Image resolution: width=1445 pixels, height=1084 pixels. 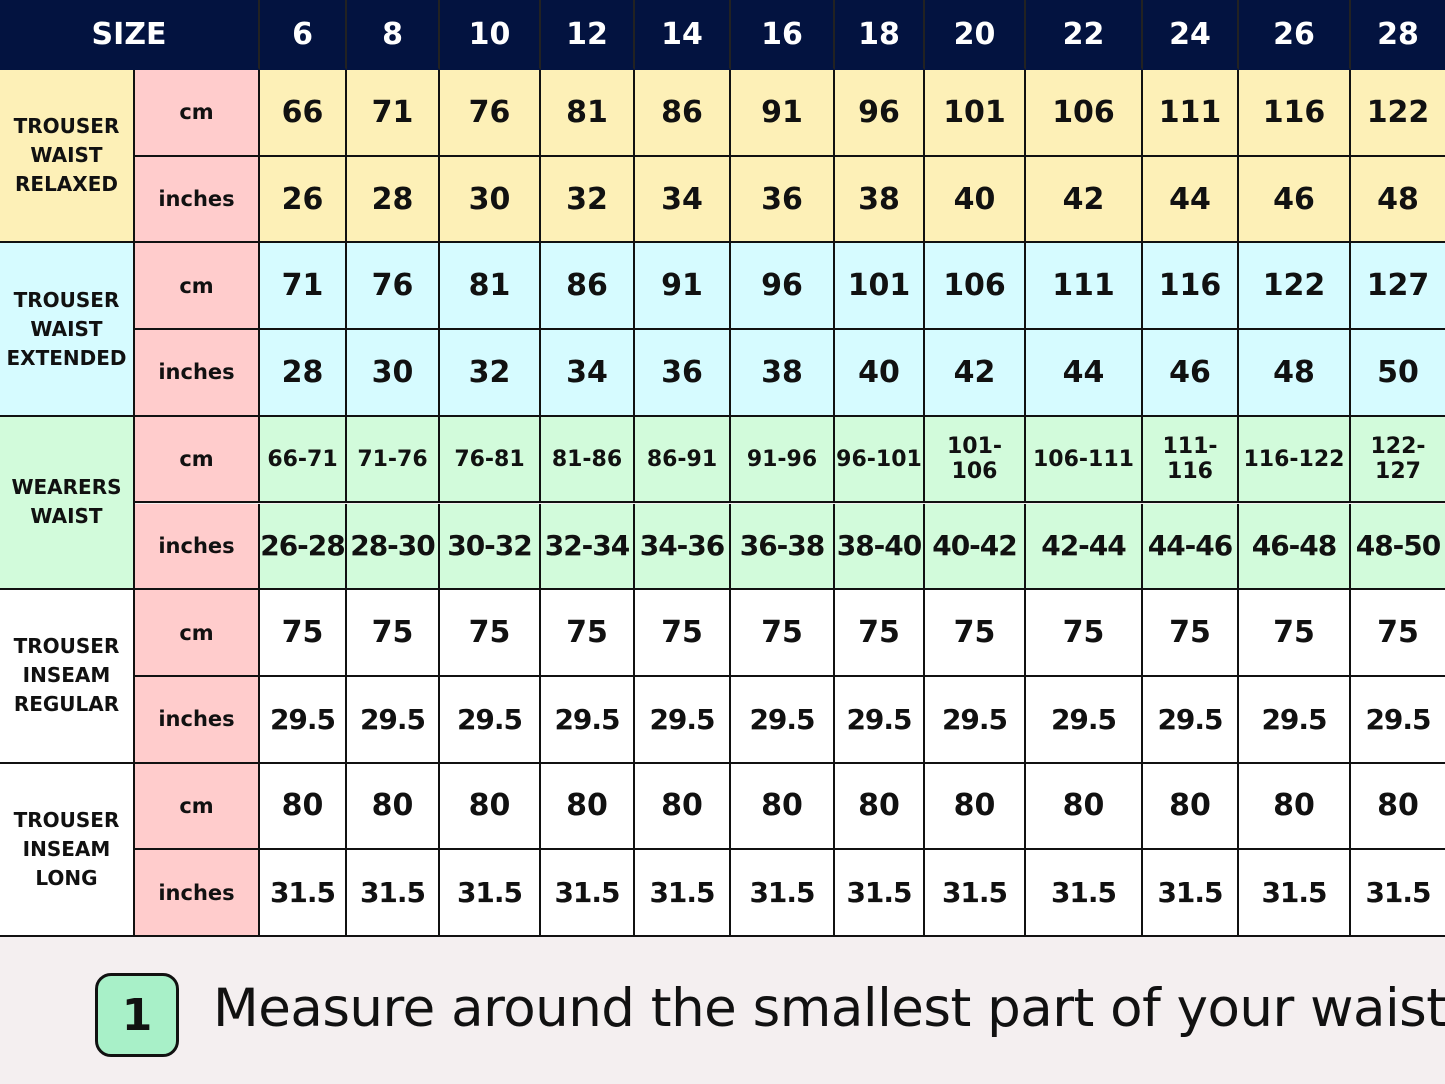 I want to click on size-value: 42, so click(x=1084, y=200).